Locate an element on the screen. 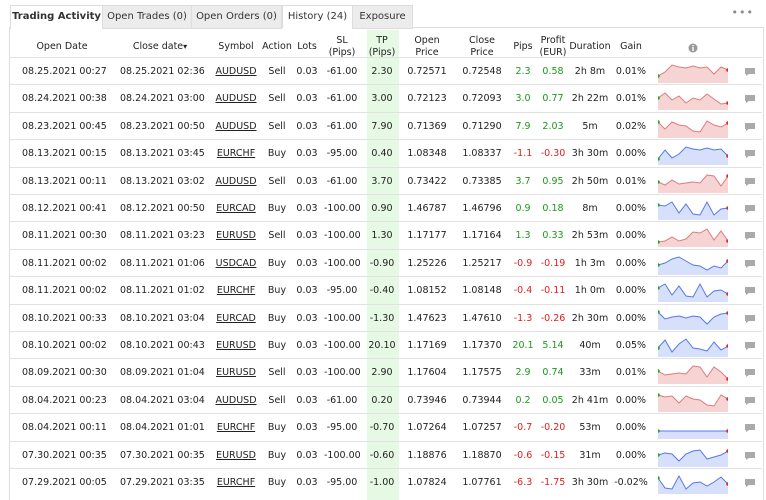 The width and height of the screenshot is (766, 500). cell: -0.30 is located at coordinates (553, 154).